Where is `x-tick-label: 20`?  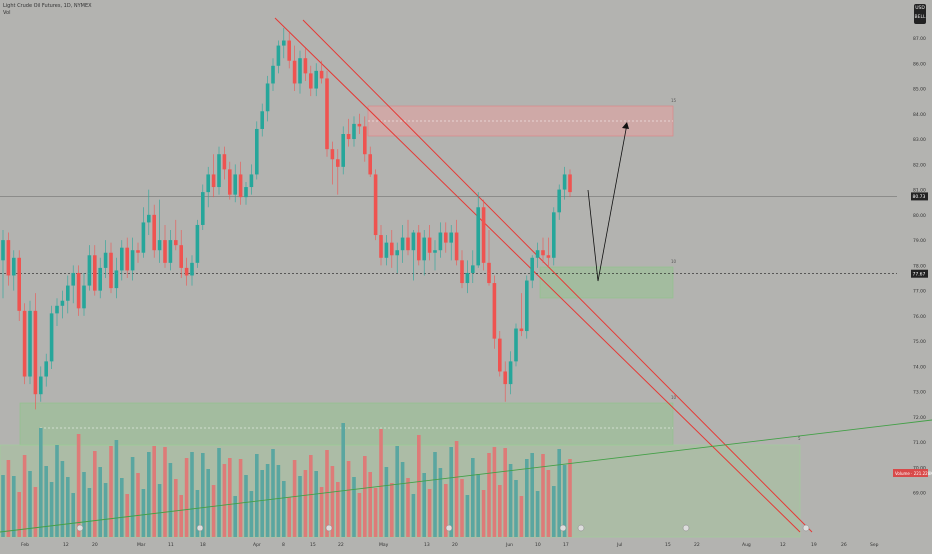
x-tick-label: 20 is located at coordinates (95, 545).